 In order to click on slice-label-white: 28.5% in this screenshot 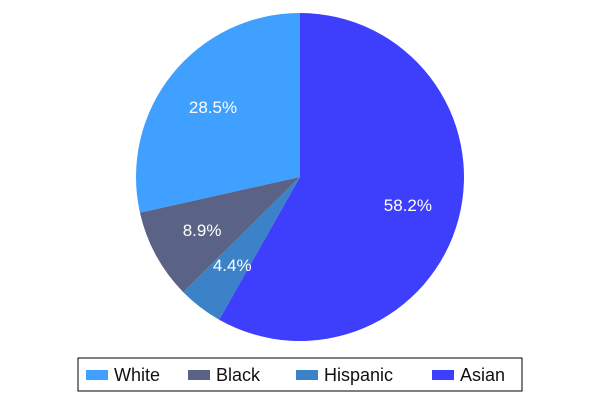, I will do `click(213, 107)`.